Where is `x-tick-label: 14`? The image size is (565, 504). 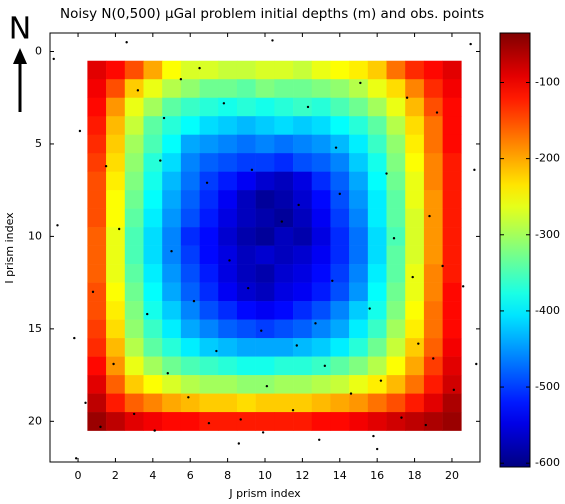
x-tick-label: 14 is located at coordinates (340, 475).